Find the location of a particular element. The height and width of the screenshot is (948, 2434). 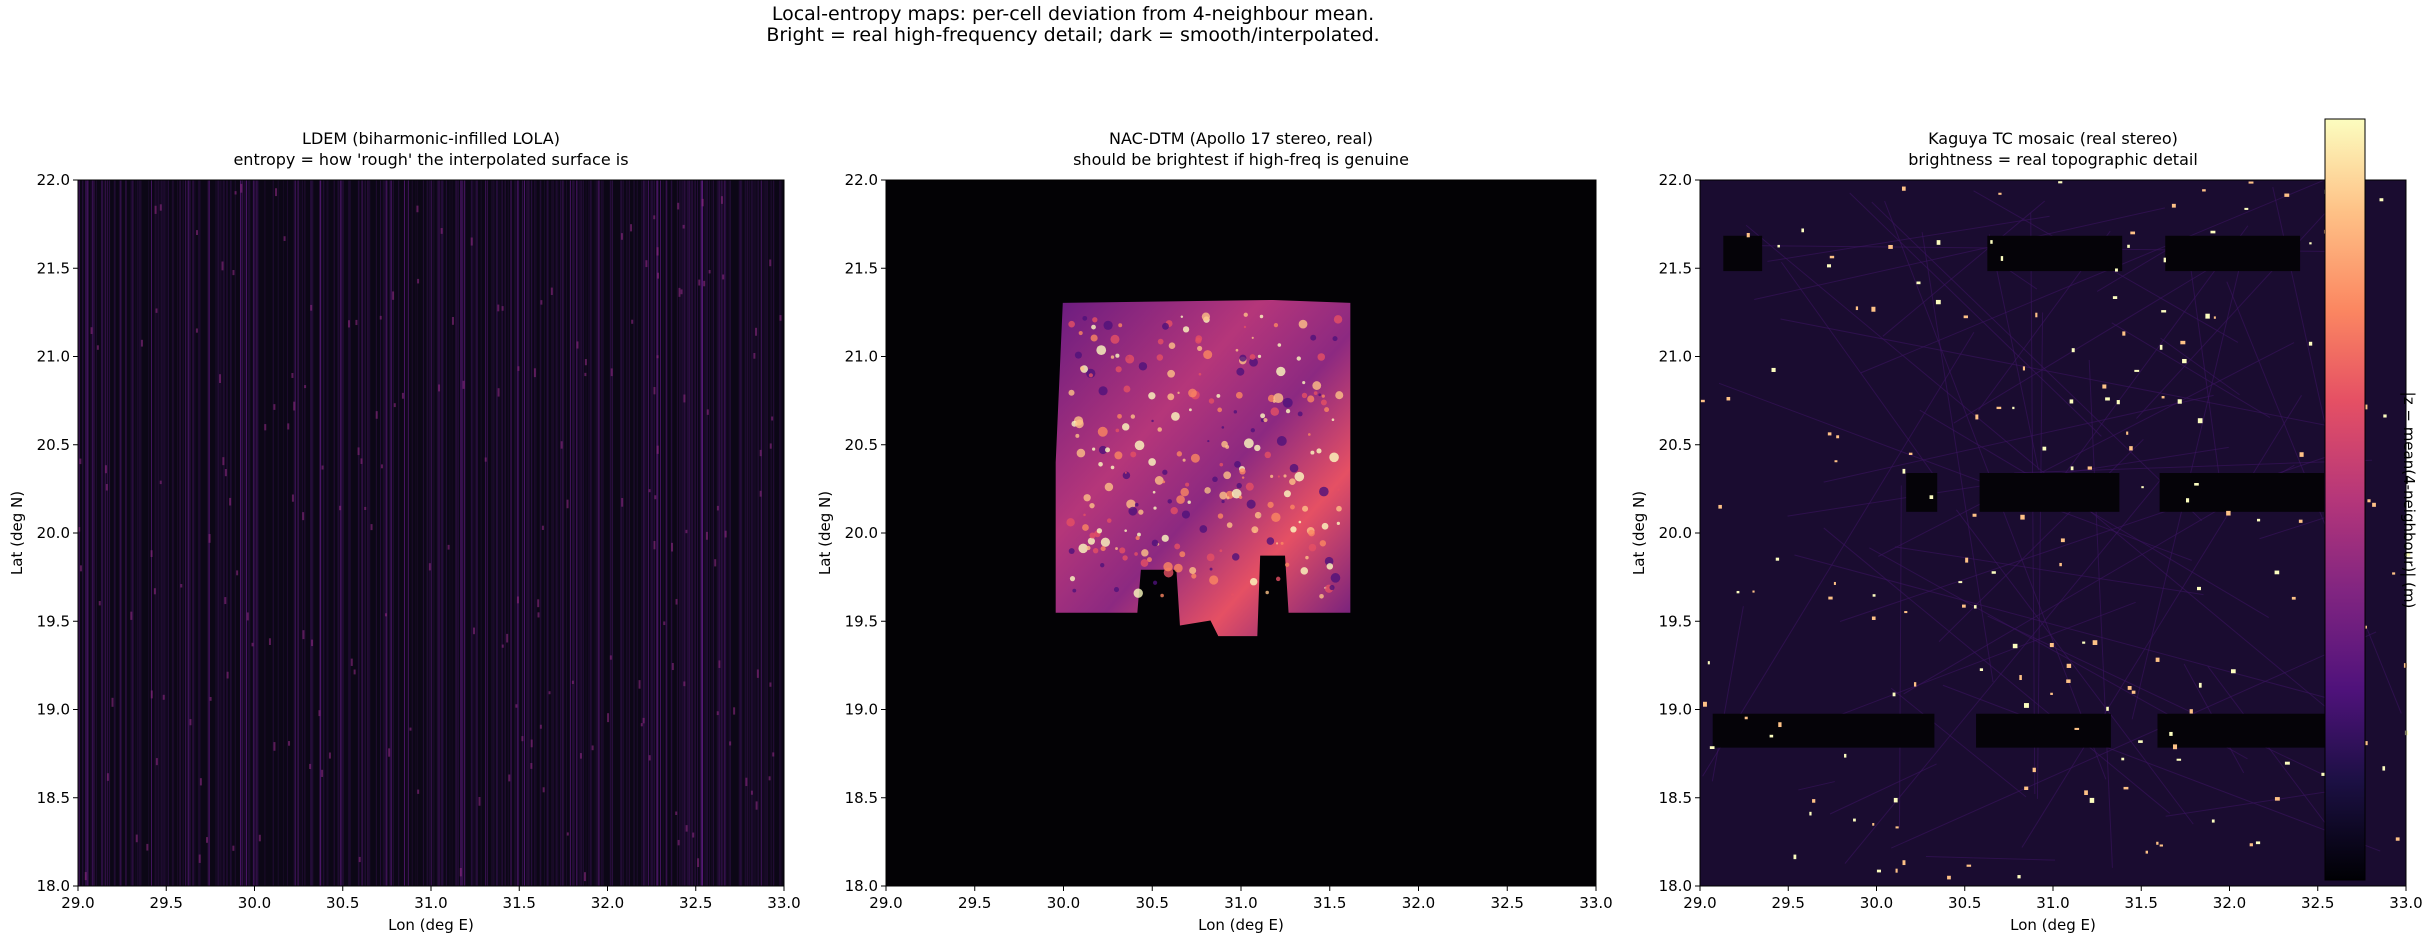

y-tick-label: 20.5 is located at coordinates (861, 445).